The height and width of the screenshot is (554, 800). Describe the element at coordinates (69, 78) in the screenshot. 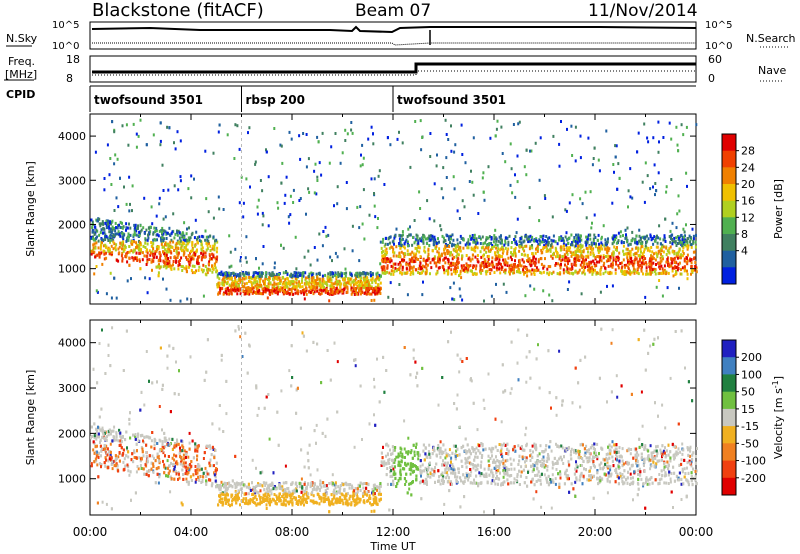

I see `freq-tick-bottom: 8` at that location.